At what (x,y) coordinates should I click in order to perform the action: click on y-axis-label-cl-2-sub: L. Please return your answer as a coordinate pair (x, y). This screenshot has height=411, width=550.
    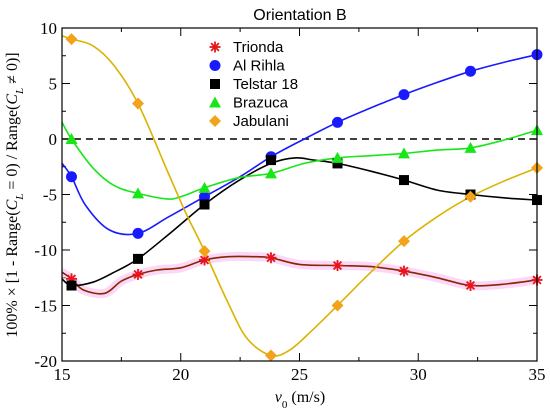
    Looking at the image, I should click on (20, 91).